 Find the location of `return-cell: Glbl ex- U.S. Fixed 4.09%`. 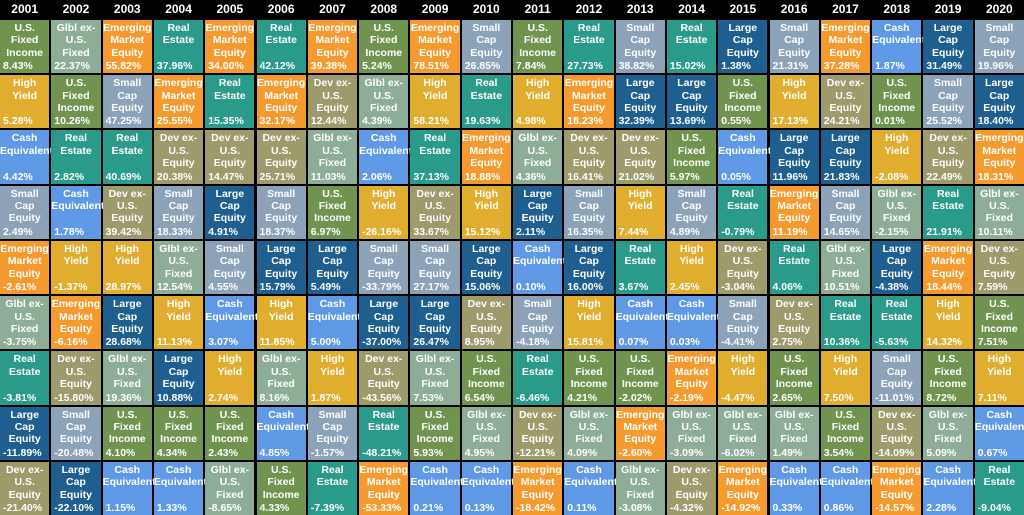

return-cell: Glbl ex- U.S. Fixed 4.09% is located at coordinates (589, 433).